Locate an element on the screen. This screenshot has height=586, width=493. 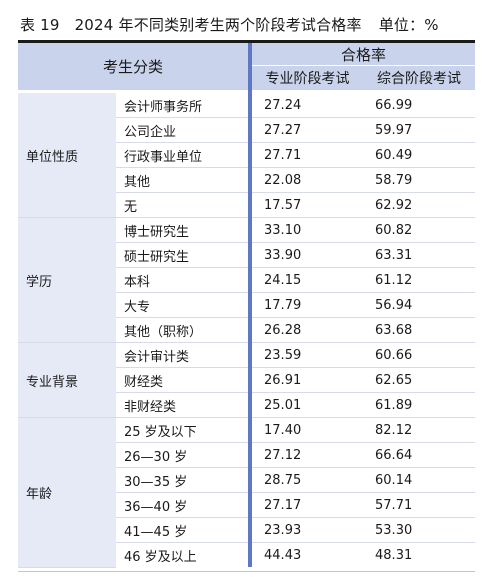
professional-rate-cell: 33.10 is located at coordinates (306, 230).